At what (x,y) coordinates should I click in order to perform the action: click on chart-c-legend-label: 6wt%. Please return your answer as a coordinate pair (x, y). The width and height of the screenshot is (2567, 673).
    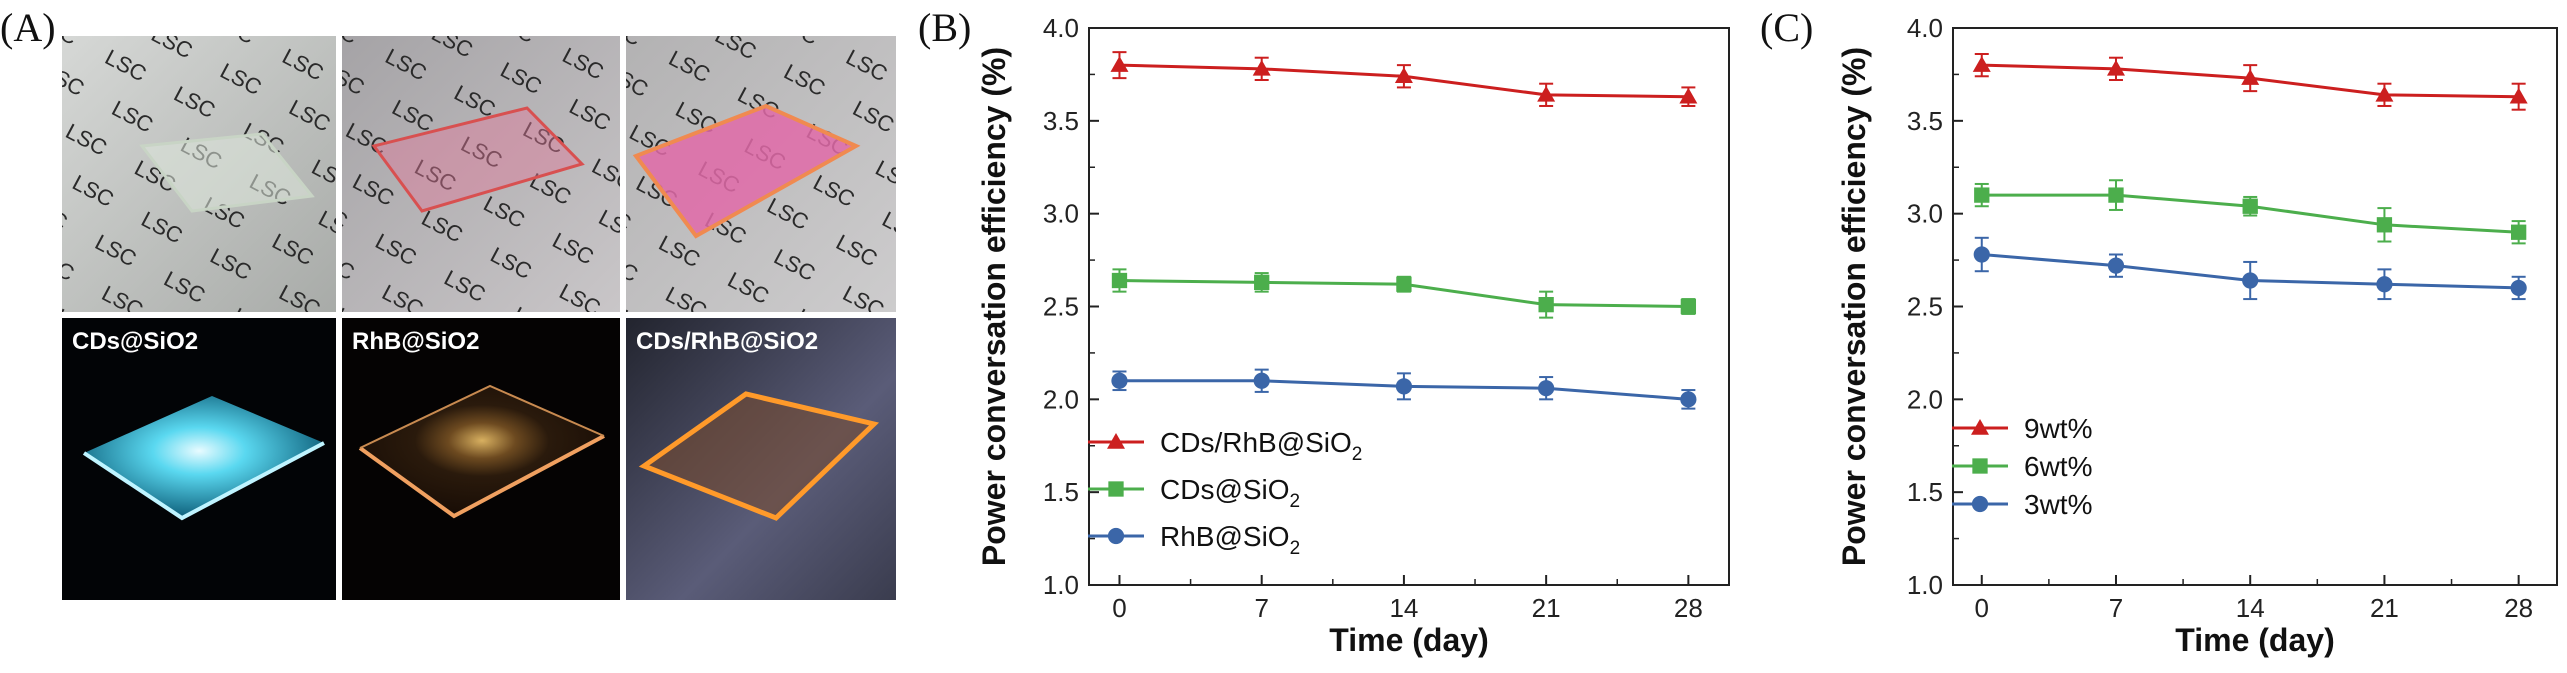
    Looking at the image, I should click on (2058, 466).